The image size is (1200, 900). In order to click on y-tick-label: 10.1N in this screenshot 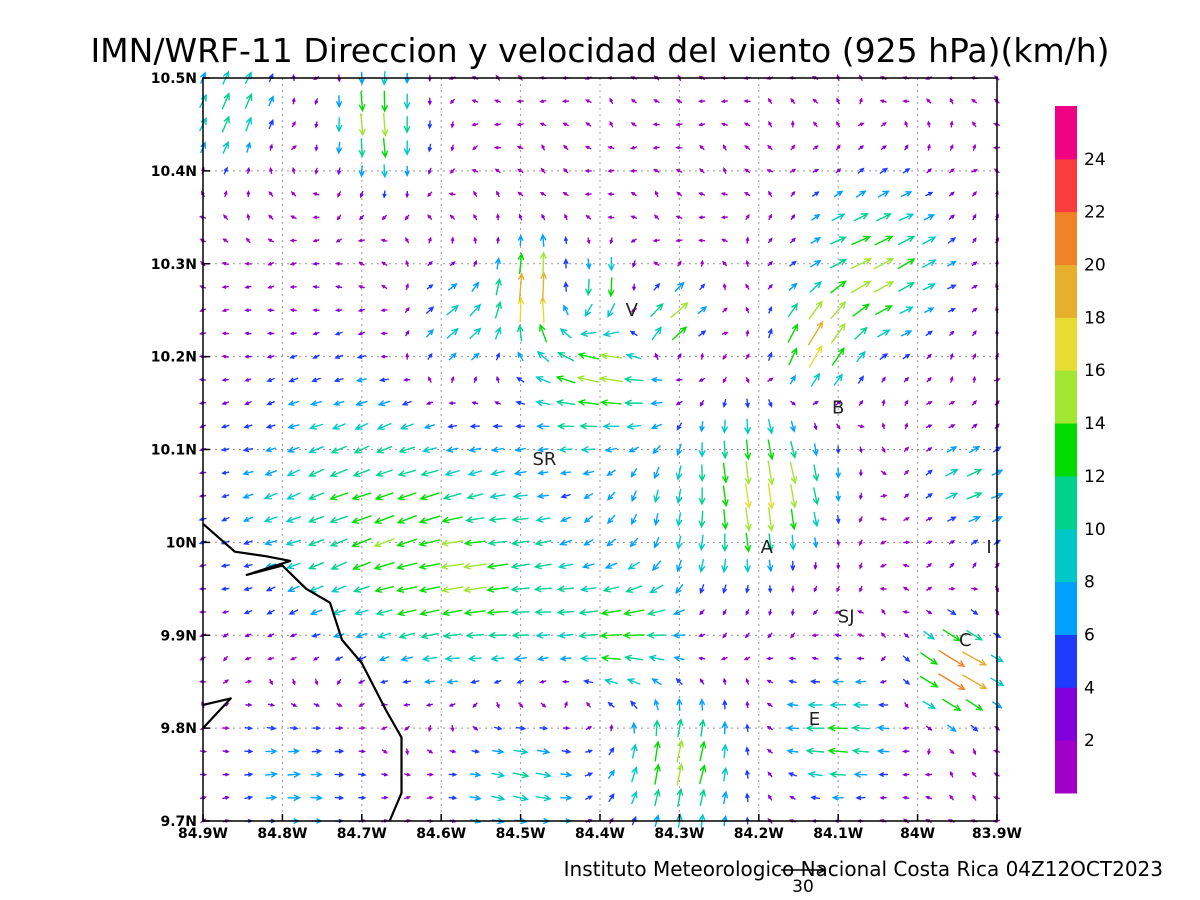, I will do `click(174, 451)`.